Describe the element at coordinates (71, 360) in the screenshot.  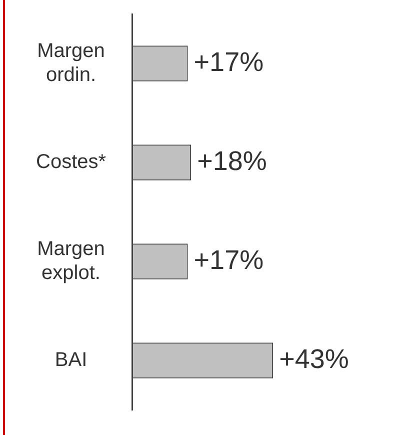
I see `y-tick-label: BAI` at that location.